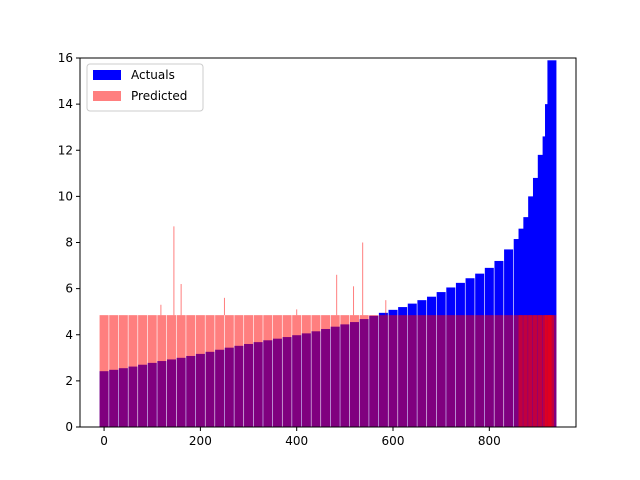  I want to click on legend: Actuals Predicted, so click(145, 87).